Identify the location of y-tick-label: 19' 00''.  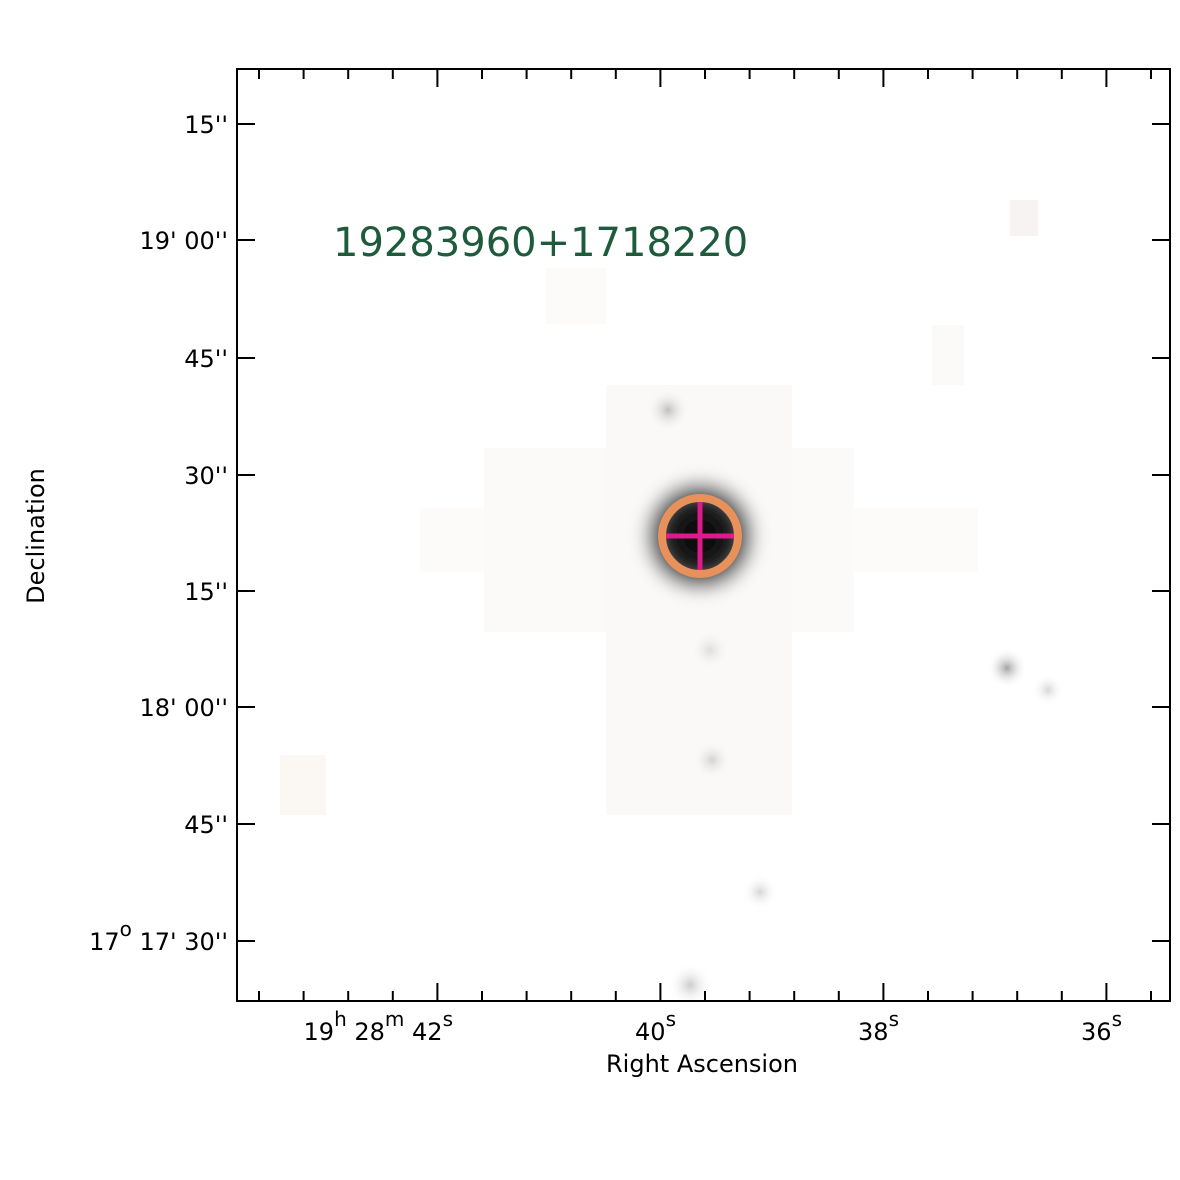
(184, 241).